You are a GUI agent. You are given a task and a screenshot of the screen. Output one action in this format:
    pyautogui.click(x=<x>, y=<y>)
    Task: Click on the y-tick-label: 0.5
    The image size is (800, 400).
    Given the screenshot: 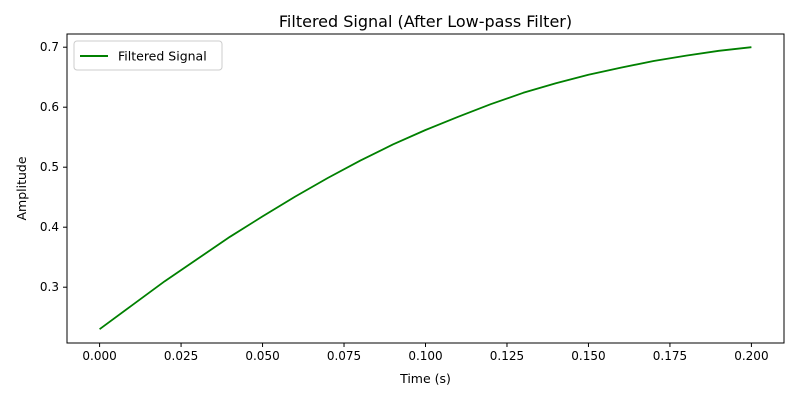 What is the action you would take?
    pyautogui.click(x=49, y=167)
    